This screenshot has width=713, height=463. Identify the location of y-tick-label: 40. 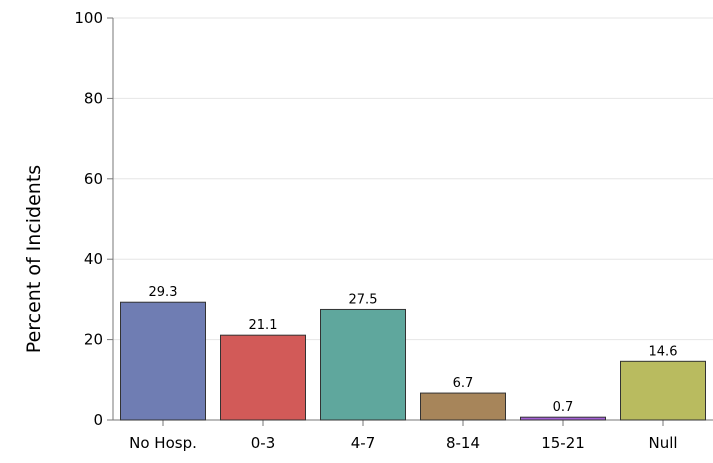
(93, 259).